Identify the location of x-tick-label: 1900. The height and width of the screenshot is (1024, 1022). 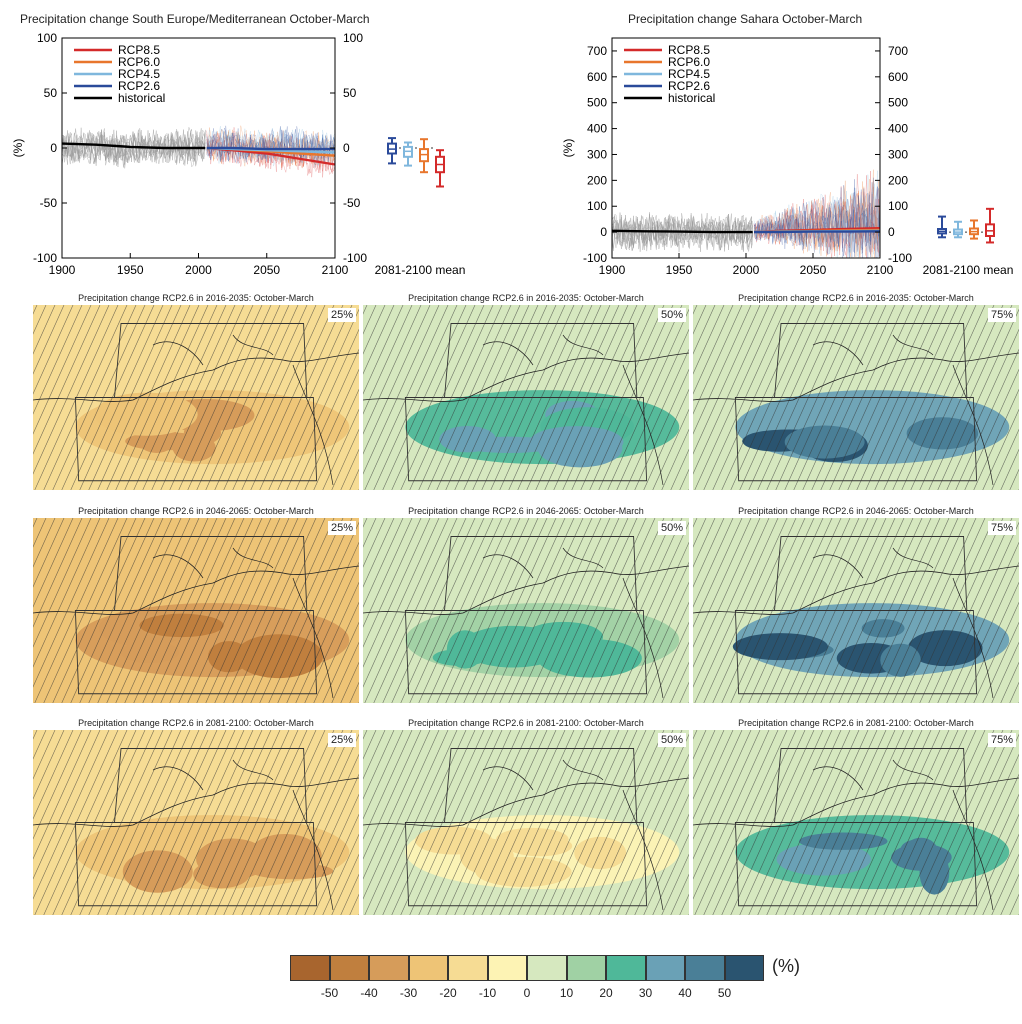
(612, 270).